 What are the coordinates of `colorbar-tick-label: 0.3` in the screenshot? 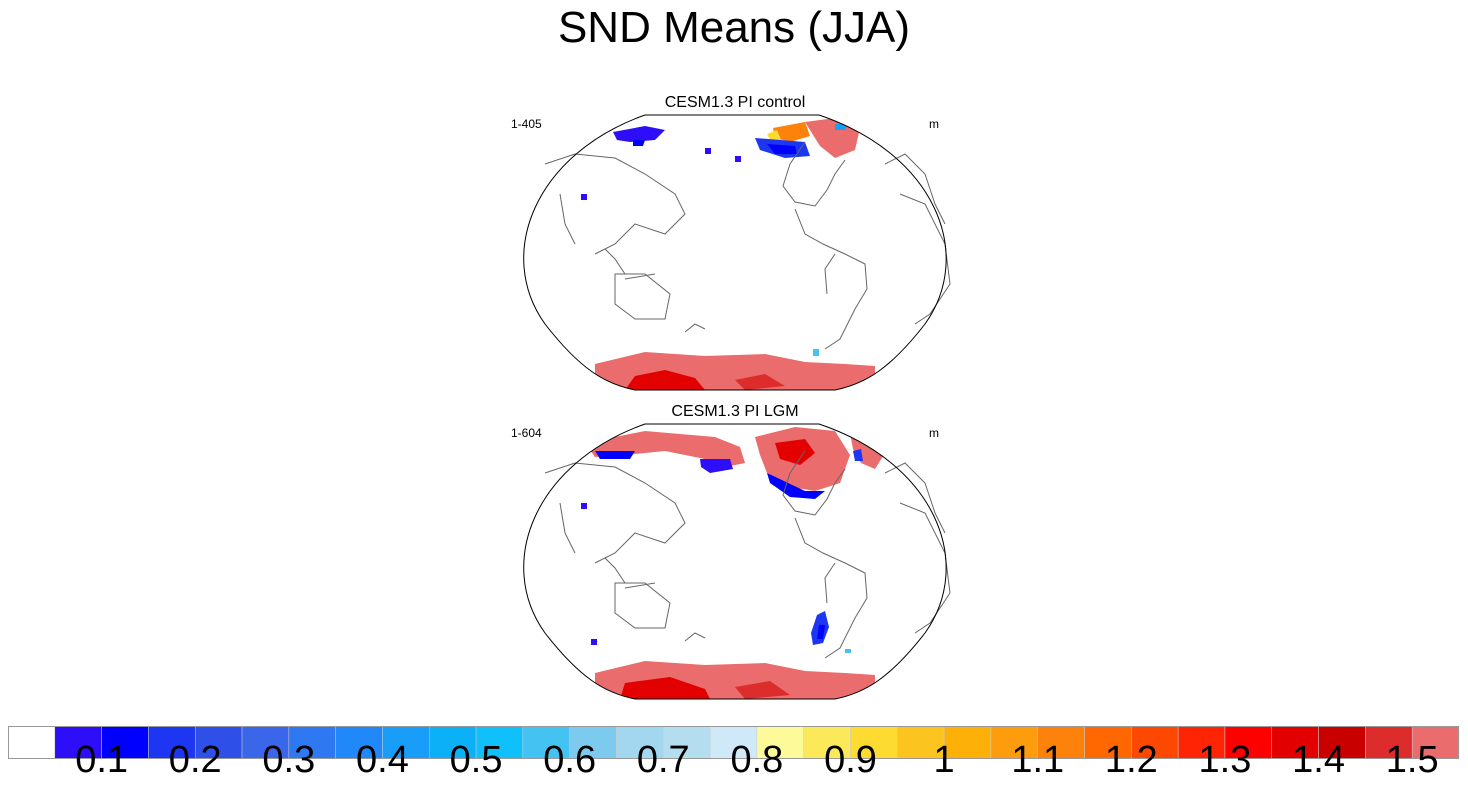 It's located at (289, 760).